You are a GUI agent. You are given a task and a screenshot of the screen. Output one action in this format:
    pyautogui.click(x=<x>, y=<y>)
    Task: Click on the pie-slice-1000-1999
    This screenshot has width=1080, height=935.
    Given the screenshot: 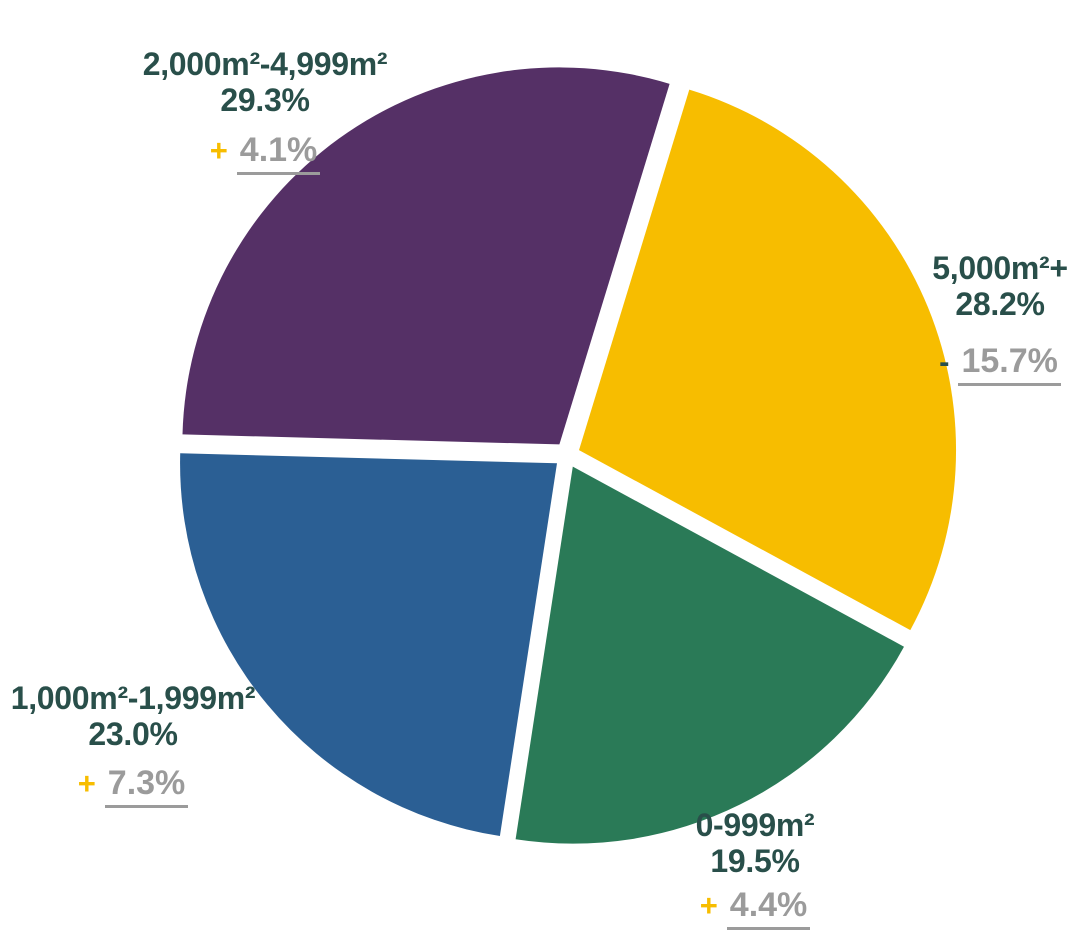 What is the action you would take?
    pyautogui.click(x=369, y=644)
    